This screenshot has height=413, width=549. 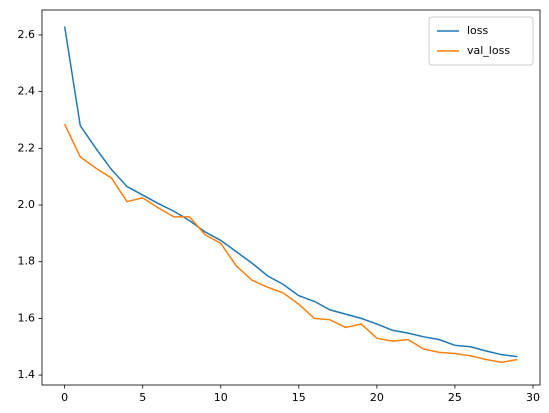 What do you see at coordinates (377, 397) in the screenshot?
I see `x-tick-label: 20` at bounding box center [377, 397].